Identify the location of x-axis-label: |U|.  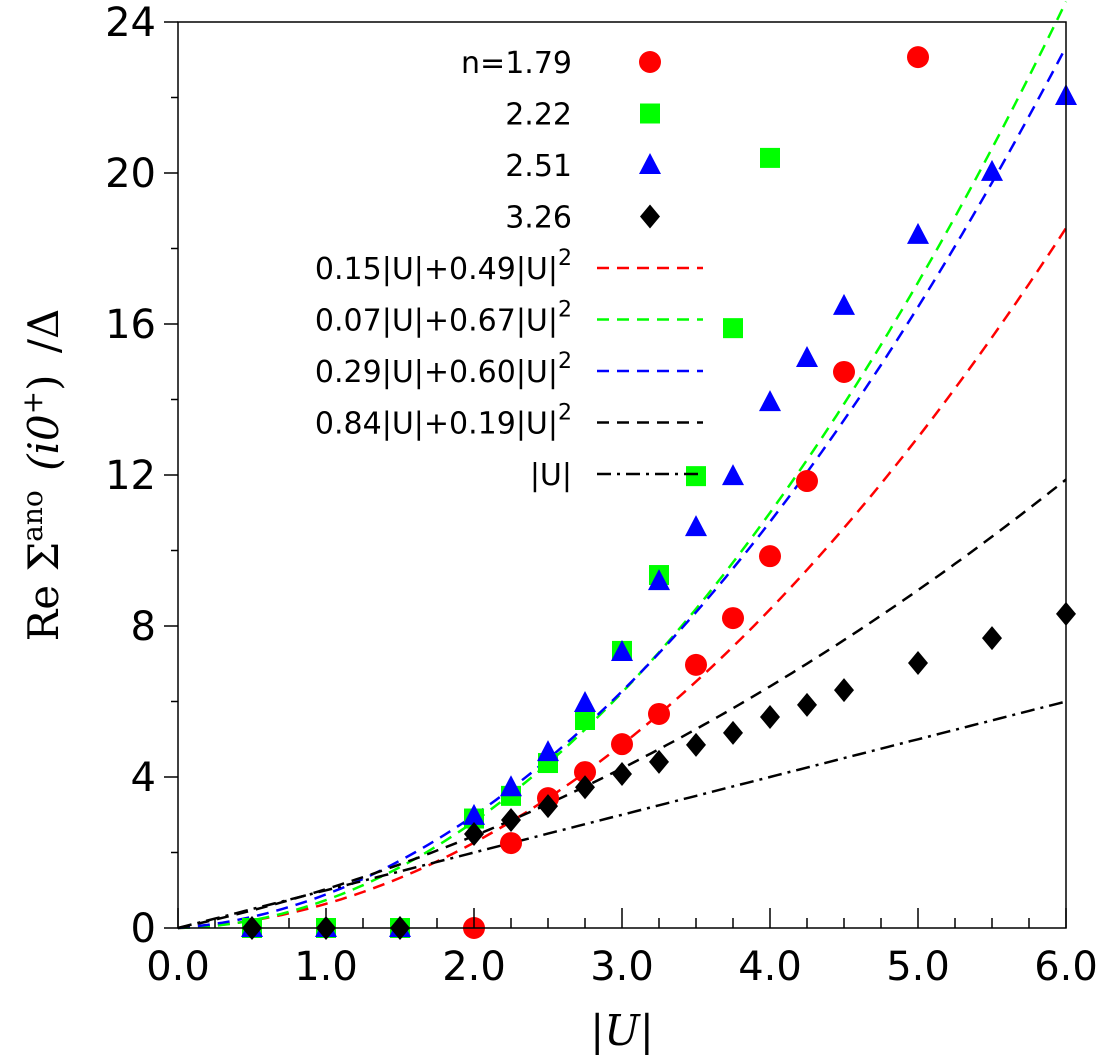
(622, 1030).